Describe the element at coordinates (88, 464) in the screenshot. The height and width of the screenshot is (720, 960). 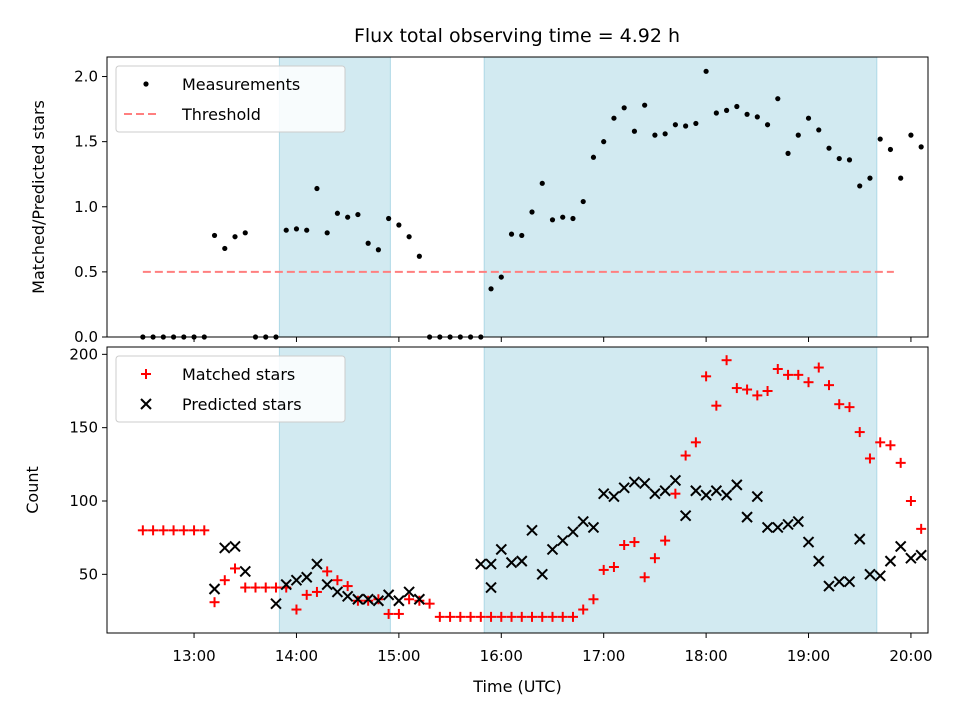
I see `bottom-y-axis-ticks: 50 100 150 200` at that location.